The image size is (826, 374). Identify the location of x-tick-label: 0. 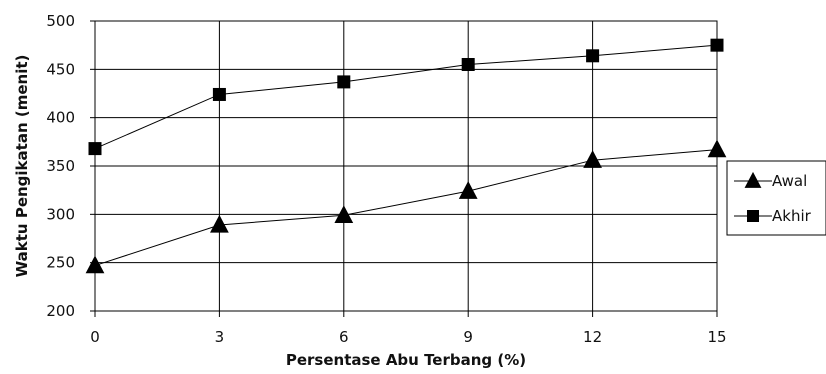
(95, 337).